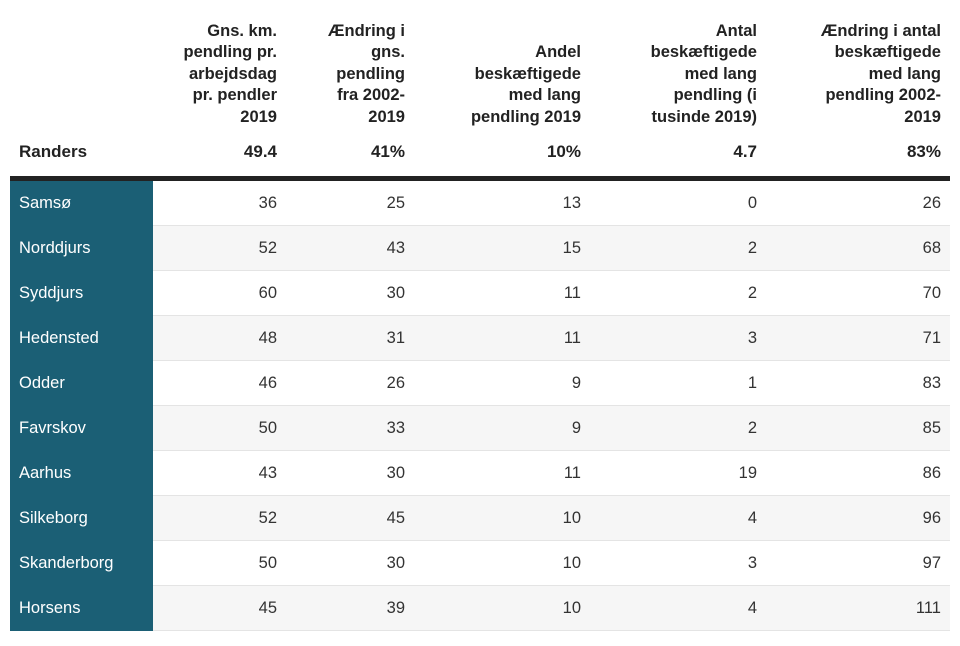  What do you see at coordinates (858, 608) in the screenshot?
I see `table-cell: 111` at bounding box center [858, 608].